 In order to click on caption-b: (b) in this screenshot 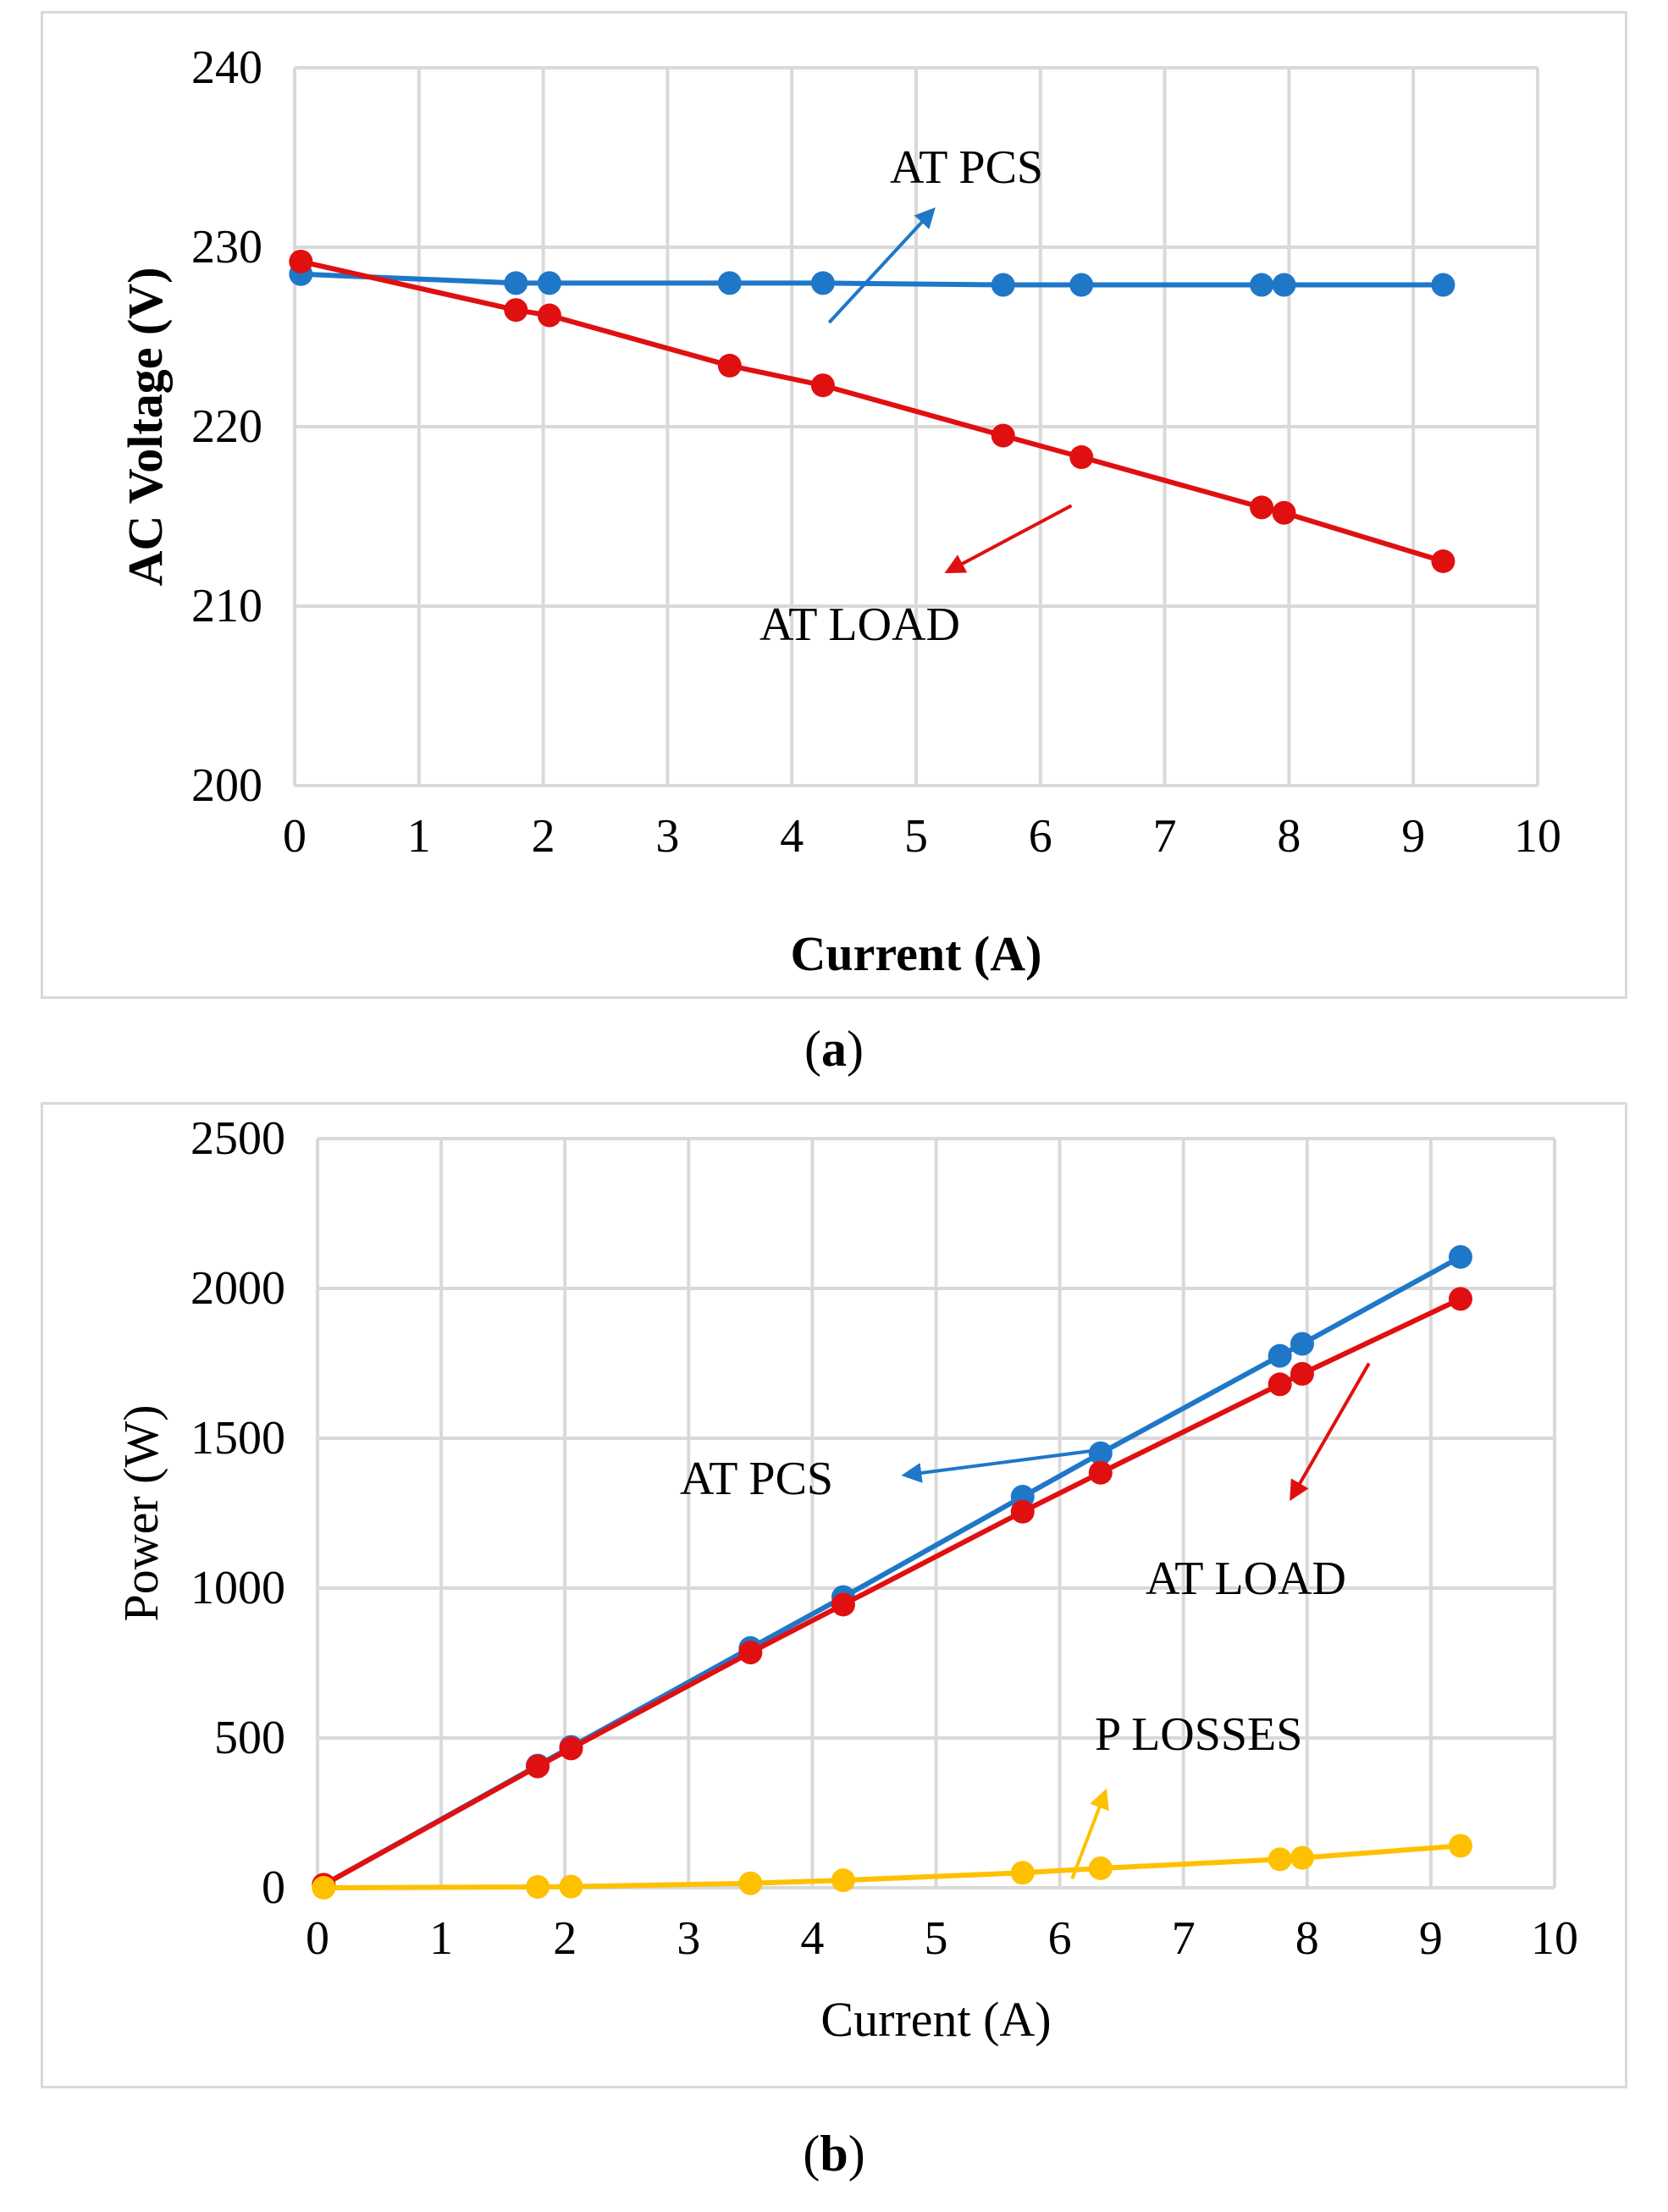, I will do `click(834, 2154)`.